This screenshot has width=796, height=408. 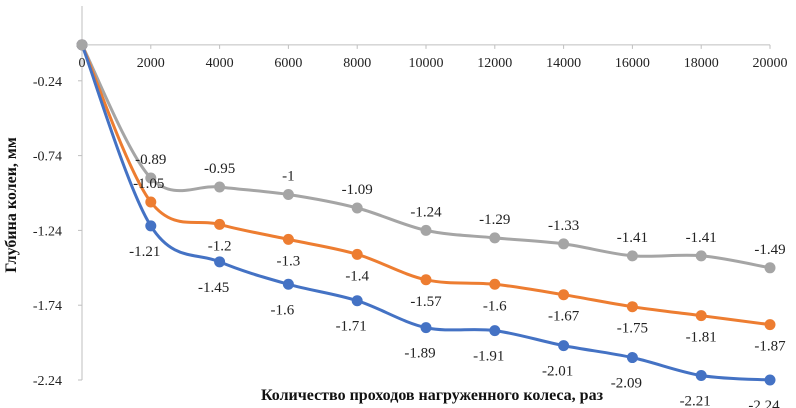 I want to click on y-tick-label: -0.24, so click(x=47, y=82).